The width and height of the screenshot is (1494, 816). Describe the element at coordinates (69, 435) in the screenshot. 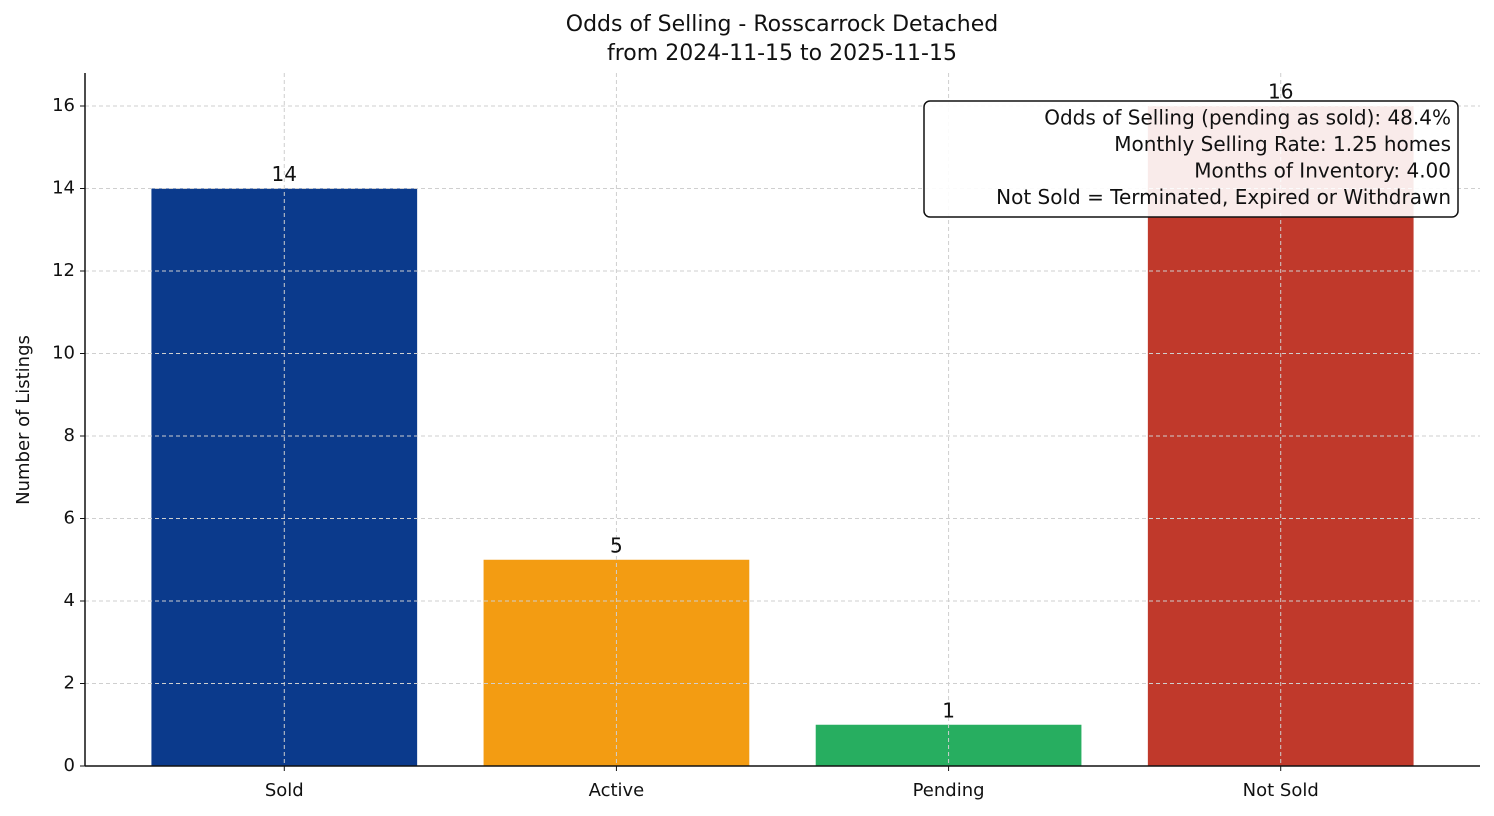

I see `y-tick-label: 8` at that location.